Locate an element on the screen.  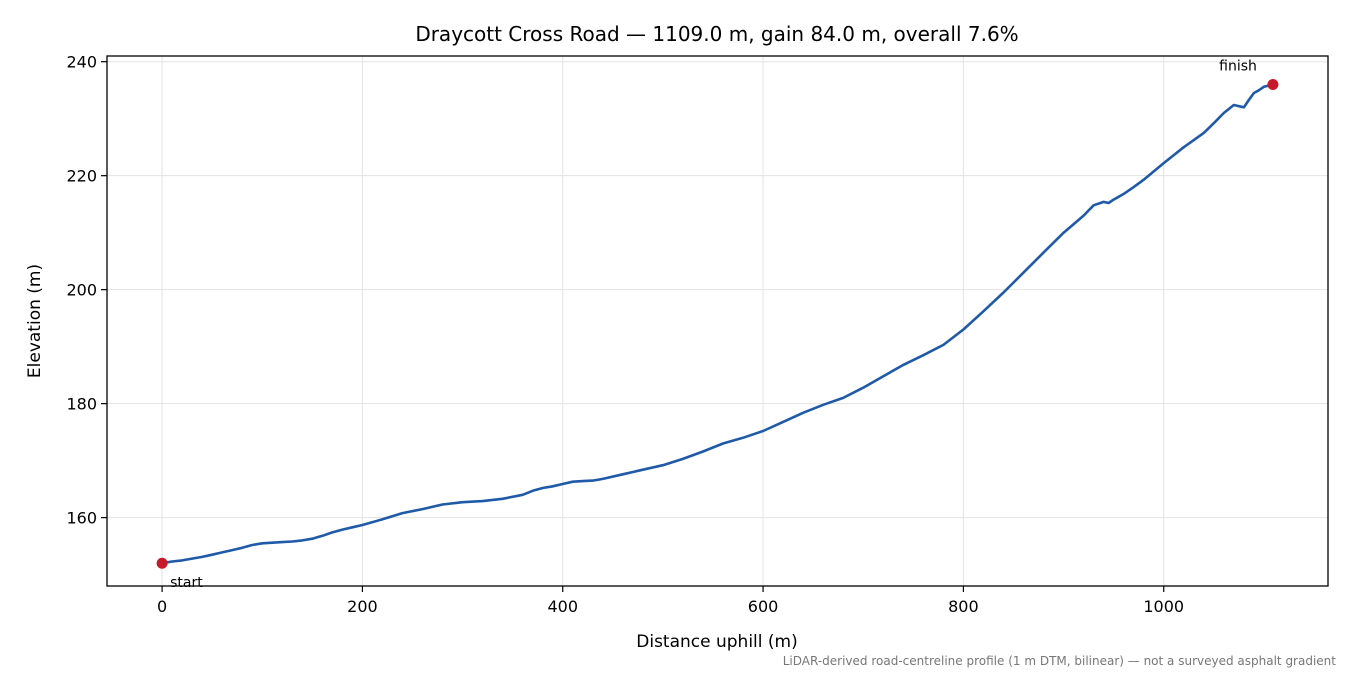
y-tick-label: 160 is located at coordinates (81, 518).